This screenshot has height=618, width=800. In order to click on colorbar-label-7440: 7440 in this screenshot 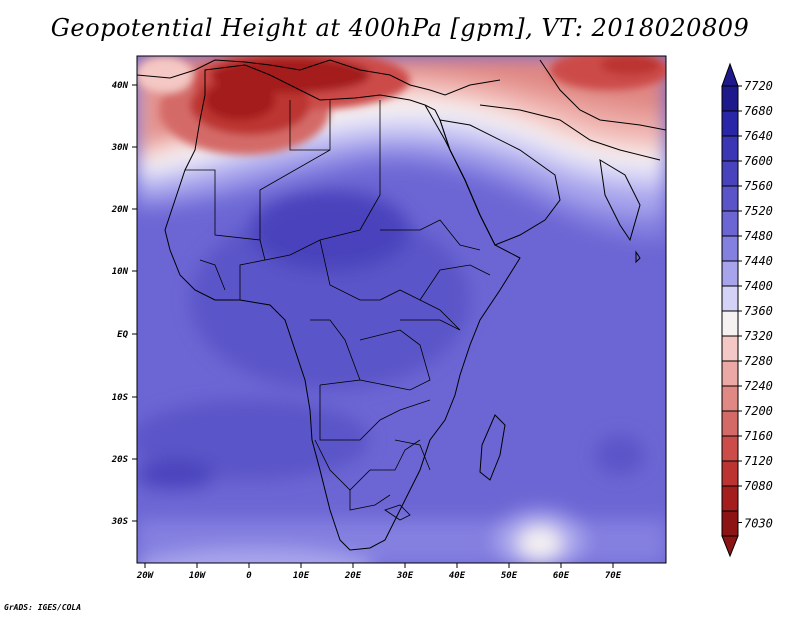, I will do `click(758, 261)`.